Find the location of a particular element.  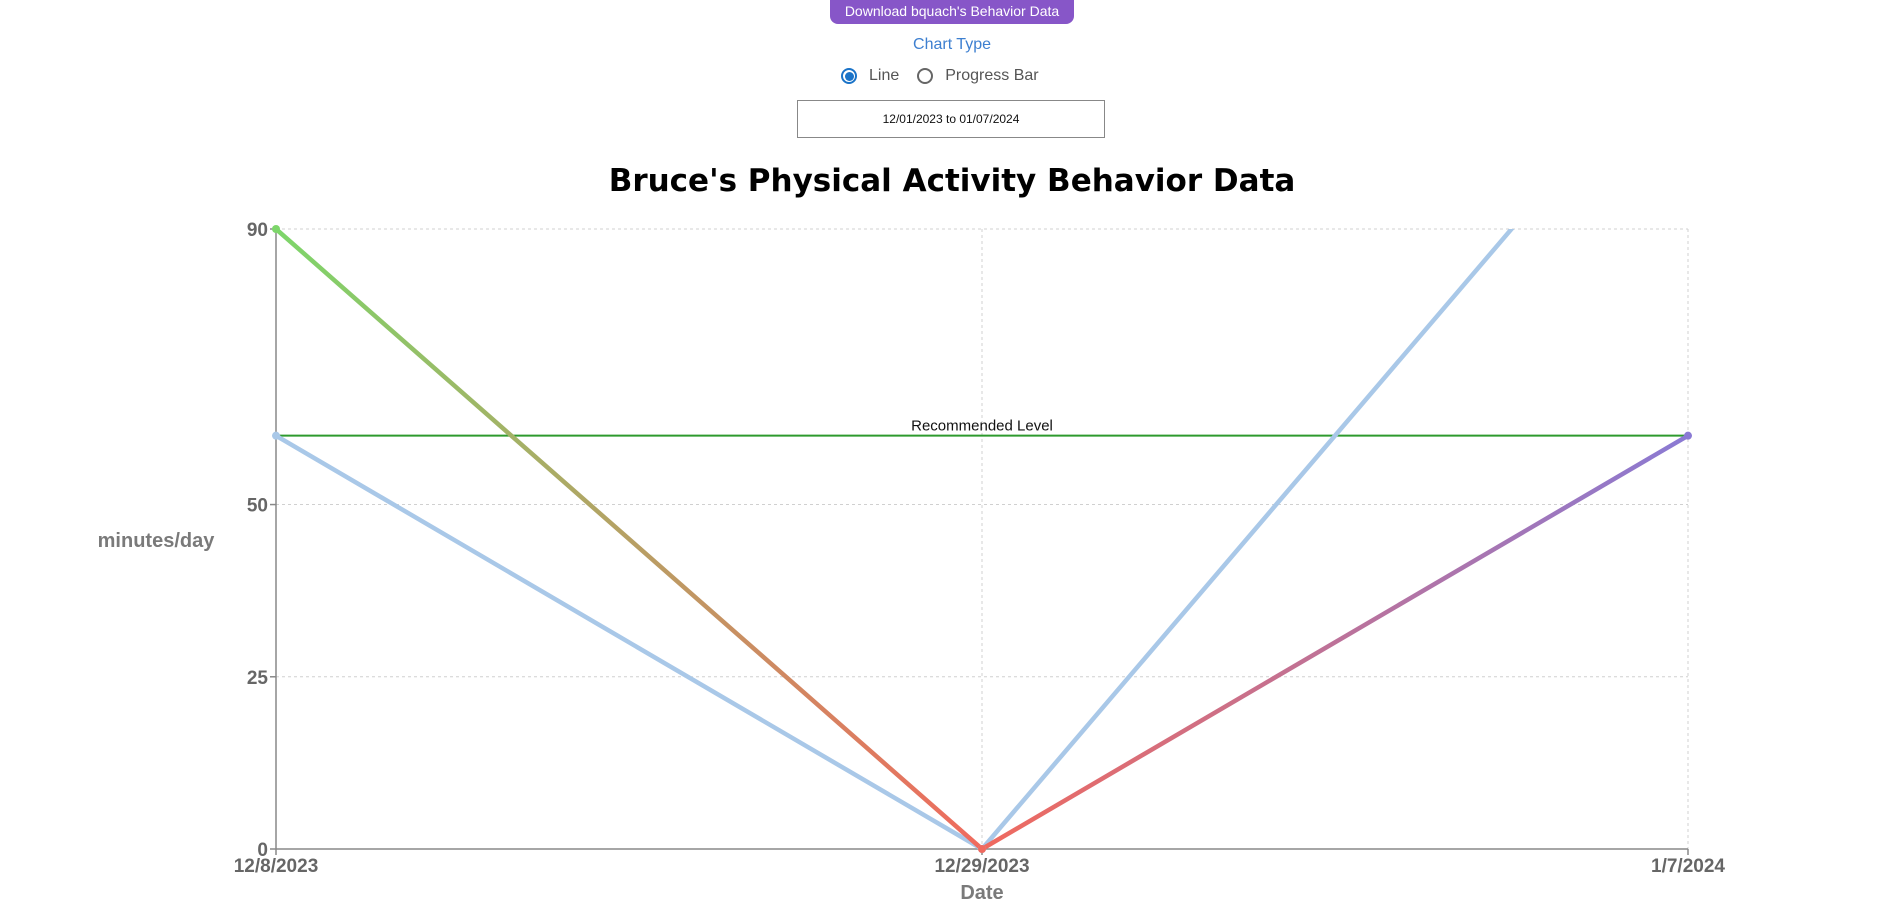

radio-line-selected-icon is located at coordinates (849, 76).